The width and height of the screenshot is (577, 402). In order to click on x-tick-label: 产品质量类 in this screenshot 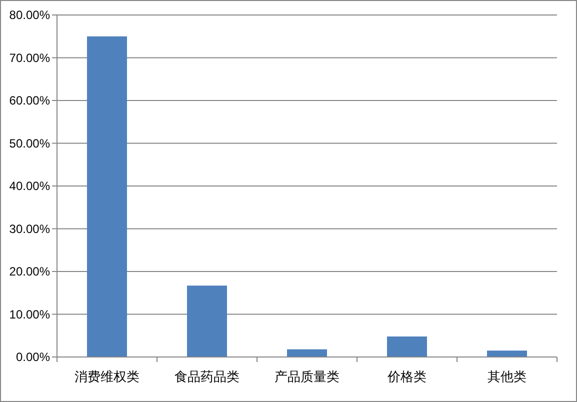, I will do `click(307, 376)`.